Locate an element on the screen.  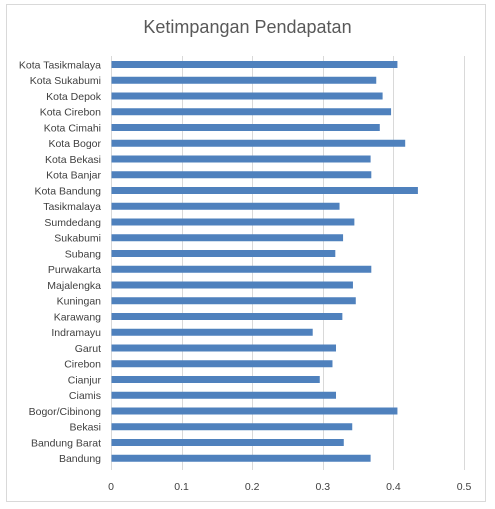
chart-title: Ketimpangan Pendapatan is located at coordinates (247, 27).